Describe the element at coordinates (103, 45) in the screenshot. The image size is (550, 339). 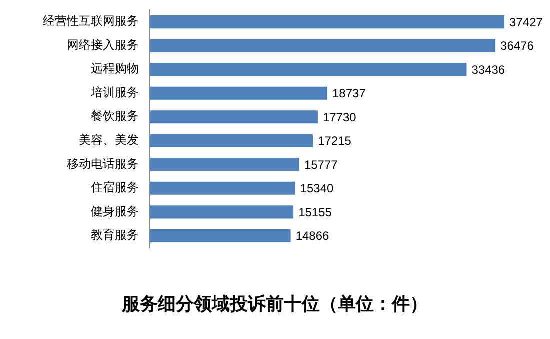
I see `y-tick-label: 网络接入服务` at that location.